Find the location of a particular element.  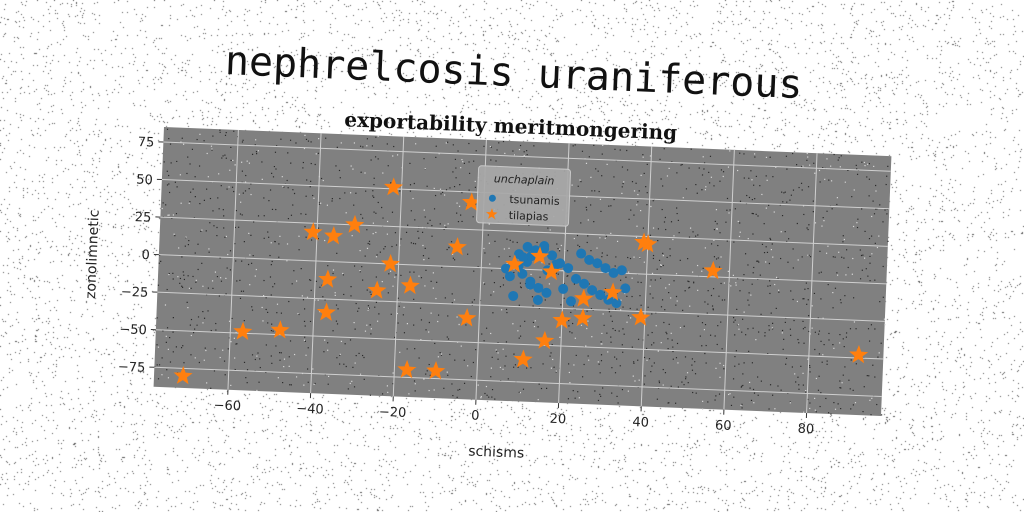

y-tick-label: 75 is located at coordinates (146, 143).